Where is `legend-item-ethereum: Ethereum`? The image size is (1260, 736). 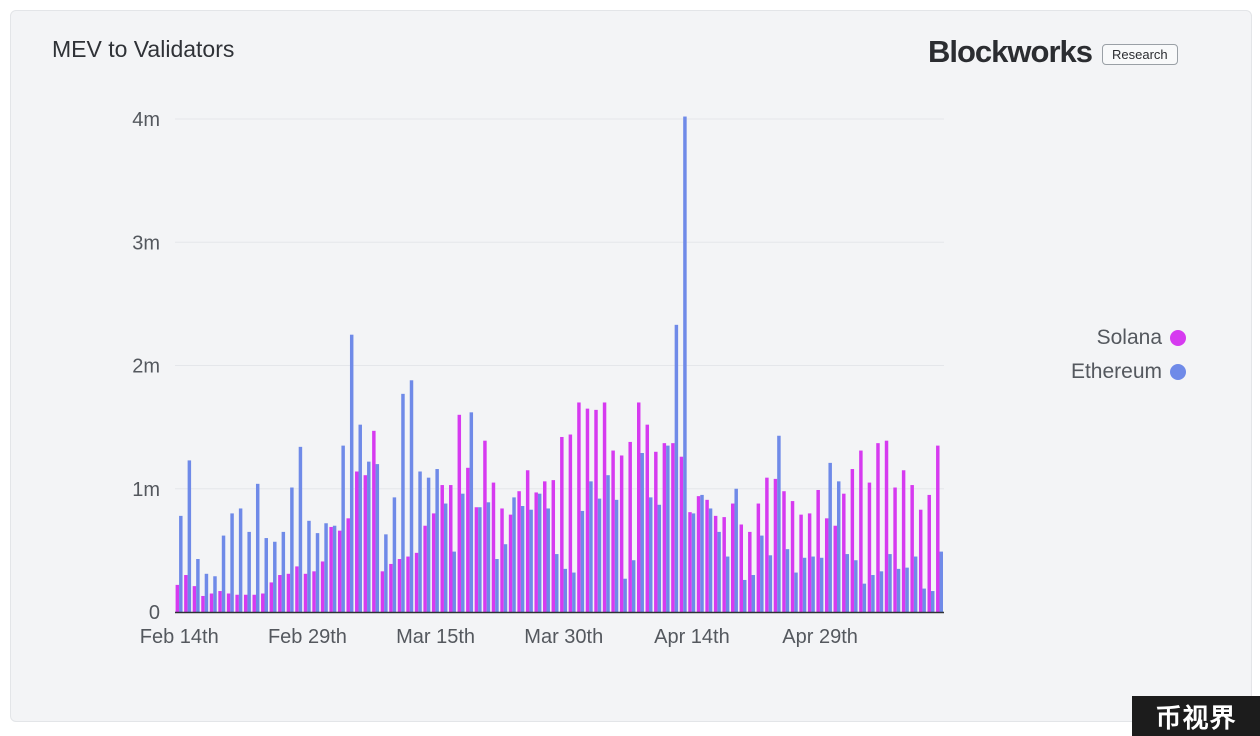
legend-item-ethereum: Ethereum is located at coordinates (1128, 372).